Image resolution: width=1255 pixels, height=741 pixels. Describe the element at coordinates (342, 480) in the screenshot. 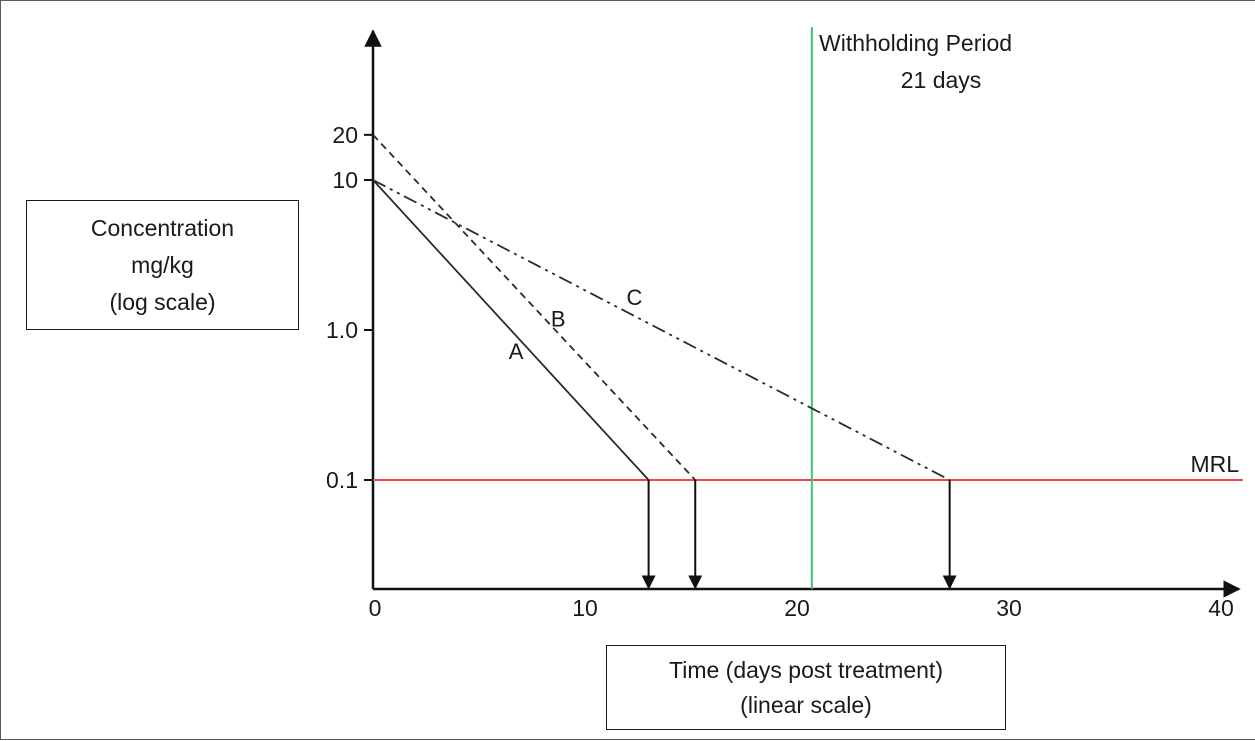

I see `y-tick-label: 0.1` at that location.